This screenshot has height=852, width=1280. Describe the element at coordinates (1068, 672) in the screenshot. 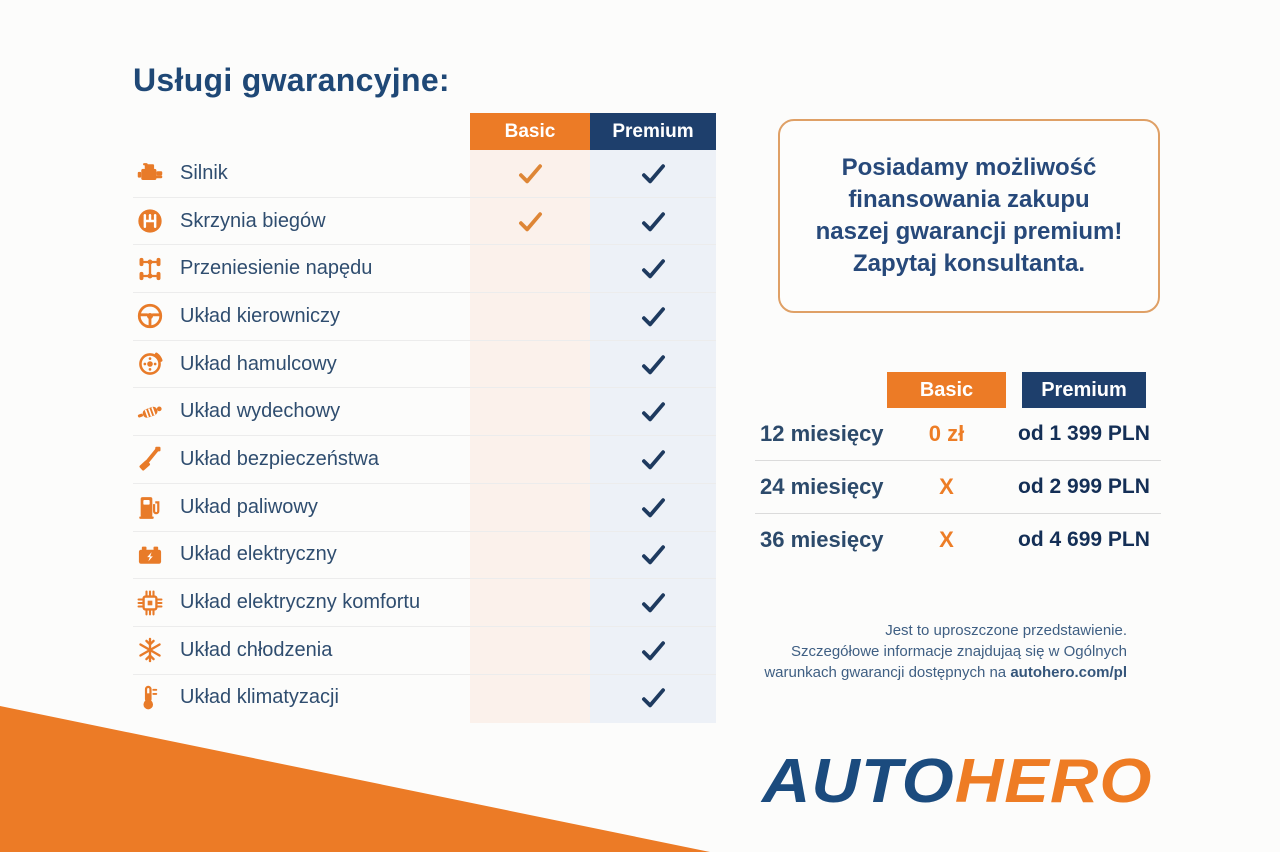

I see `website-url: autohero.com/pl` at that location.